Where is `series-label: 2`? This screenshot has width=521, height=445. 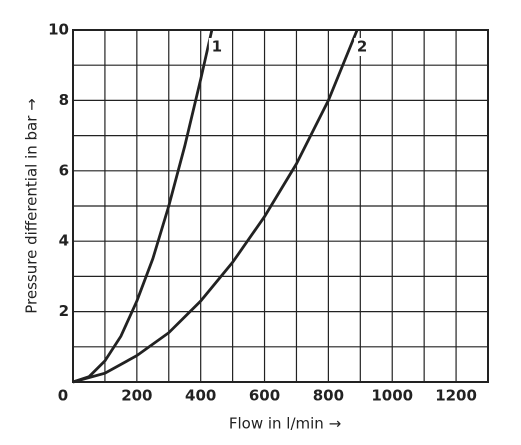
series-label: 2 is located at coordinates (362, 47).